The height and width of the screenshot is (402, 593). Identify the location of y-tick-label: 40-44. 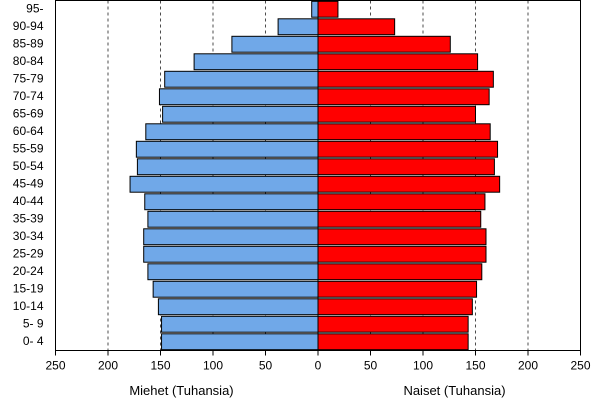
(28, 201).